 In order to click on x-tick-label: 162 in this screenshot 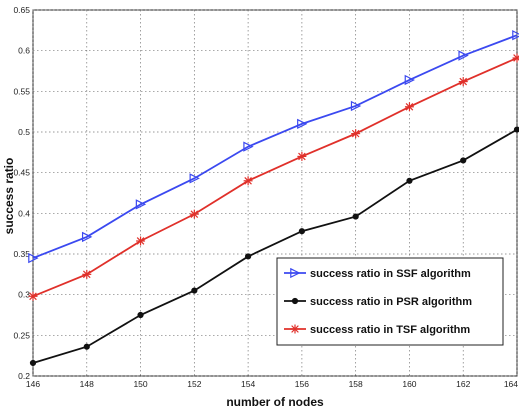, I will do `click(463, 384)`.